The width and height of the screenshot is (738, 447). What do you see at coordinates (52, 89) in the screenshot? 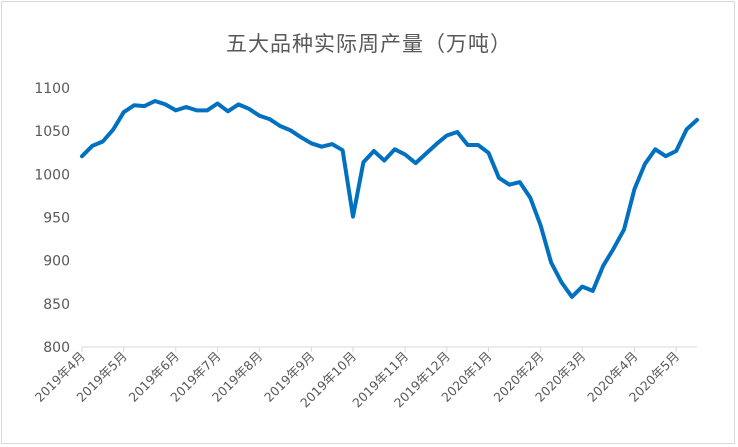
I see `y-tick-label: 1100` at bounding box center [52, 89].